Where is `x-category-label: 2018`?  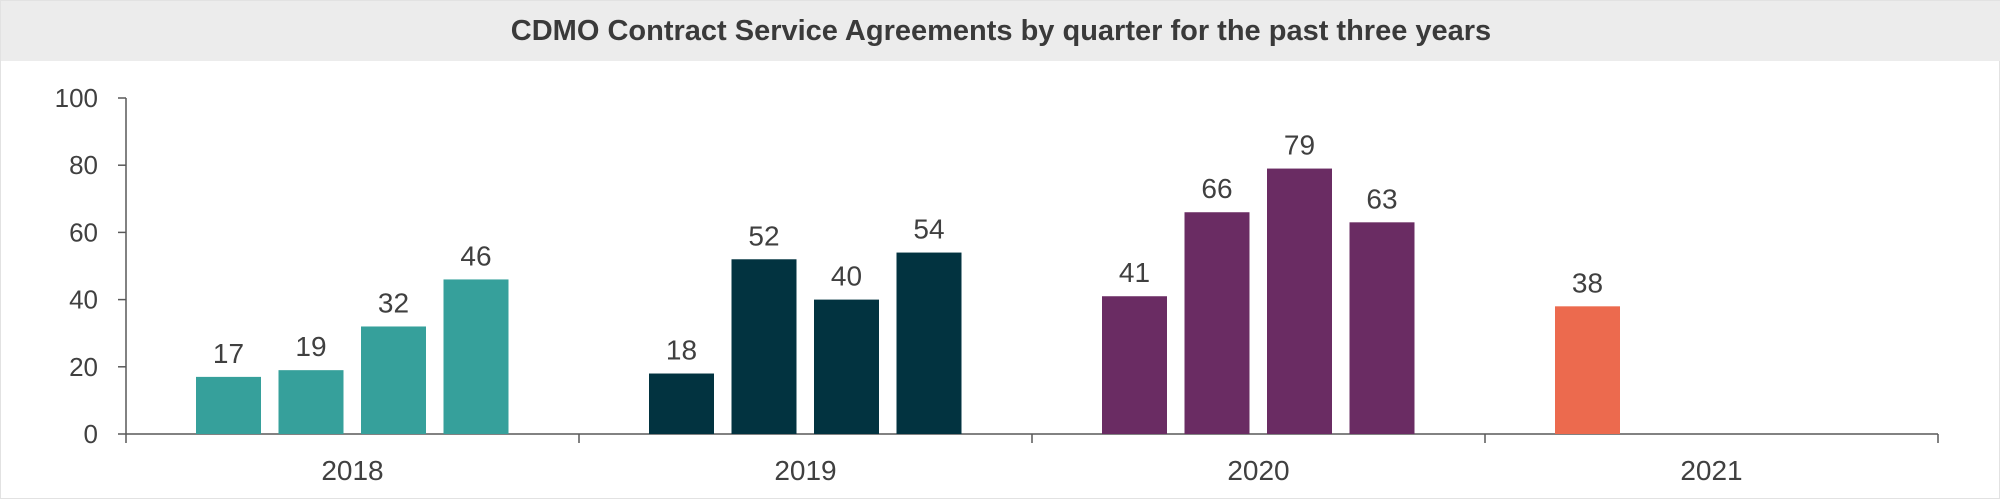
x-category-label: 2018 is located at coordinates (352, 470).